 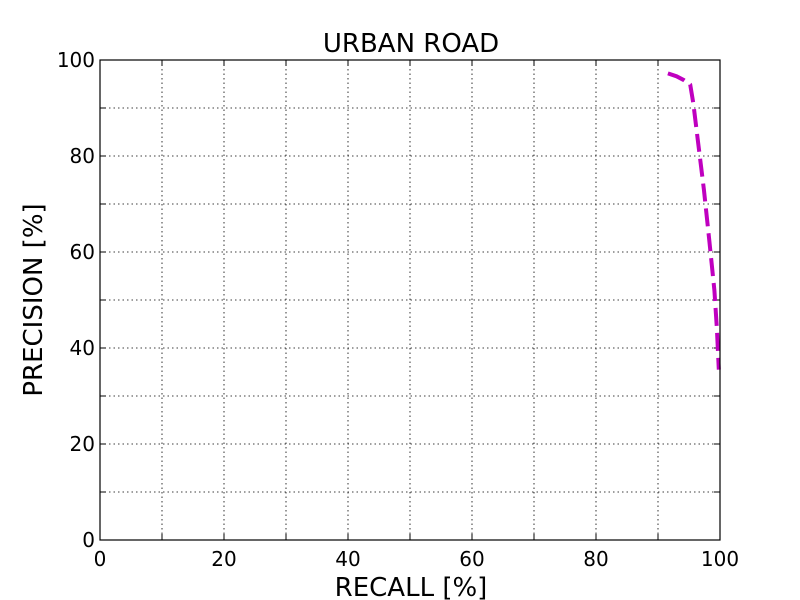 I want to click on x-axis-title: RECALL [%], so click(x=411, y=586).